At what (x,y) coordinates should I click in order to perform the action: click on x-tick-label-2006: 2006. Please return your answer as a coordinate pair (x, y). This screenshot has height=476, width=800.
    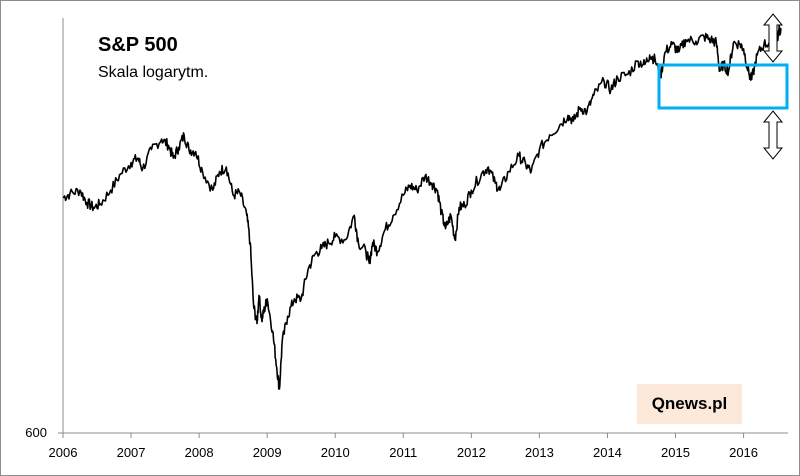
    Looking at the image, I should click on (63, 452).